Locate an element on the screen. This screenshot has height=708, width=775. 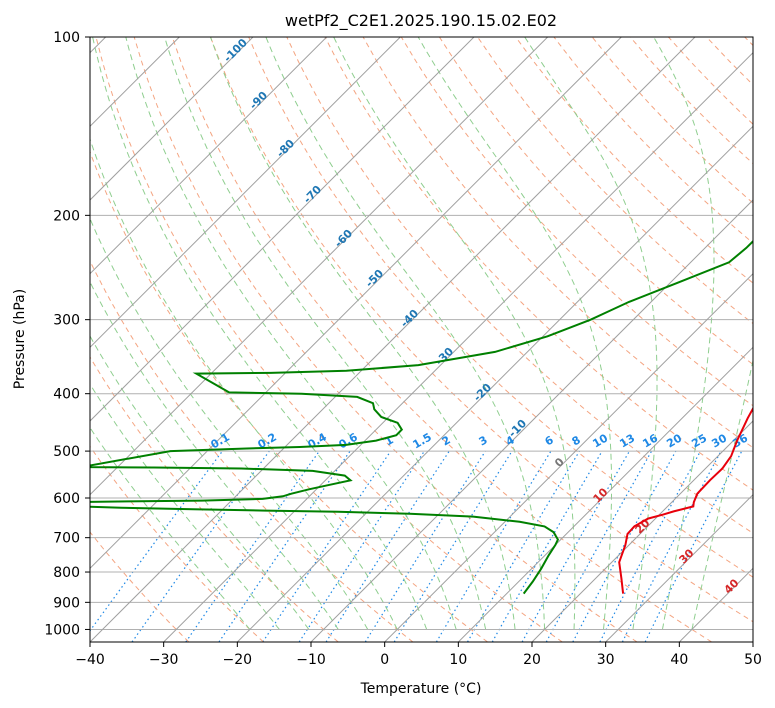
chart-title: wetPf2_C2E1.2025.190.15.02.E02 is located at coordinates (421, 21).